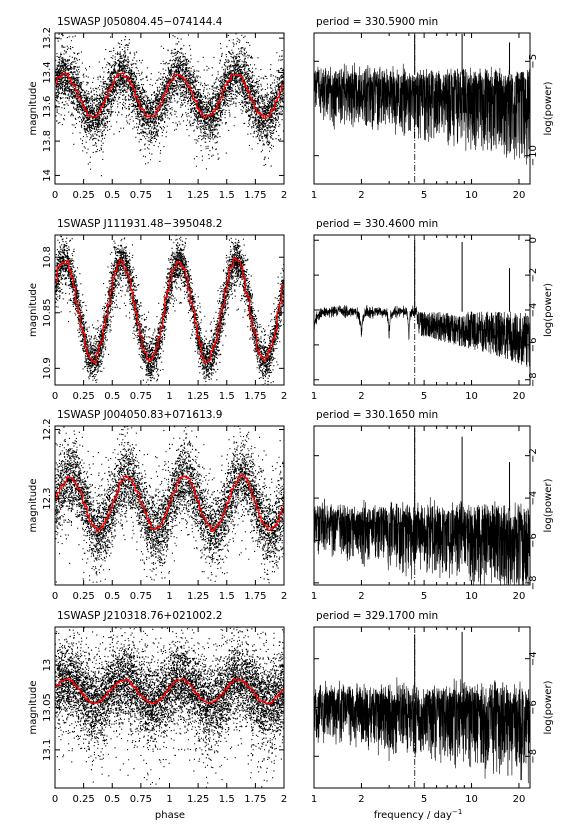 The image size is (567, 824). Describe the element at coordinates (47, 72) in the screenshot. I see `magnitude-tick-label: 13.4` at that location.